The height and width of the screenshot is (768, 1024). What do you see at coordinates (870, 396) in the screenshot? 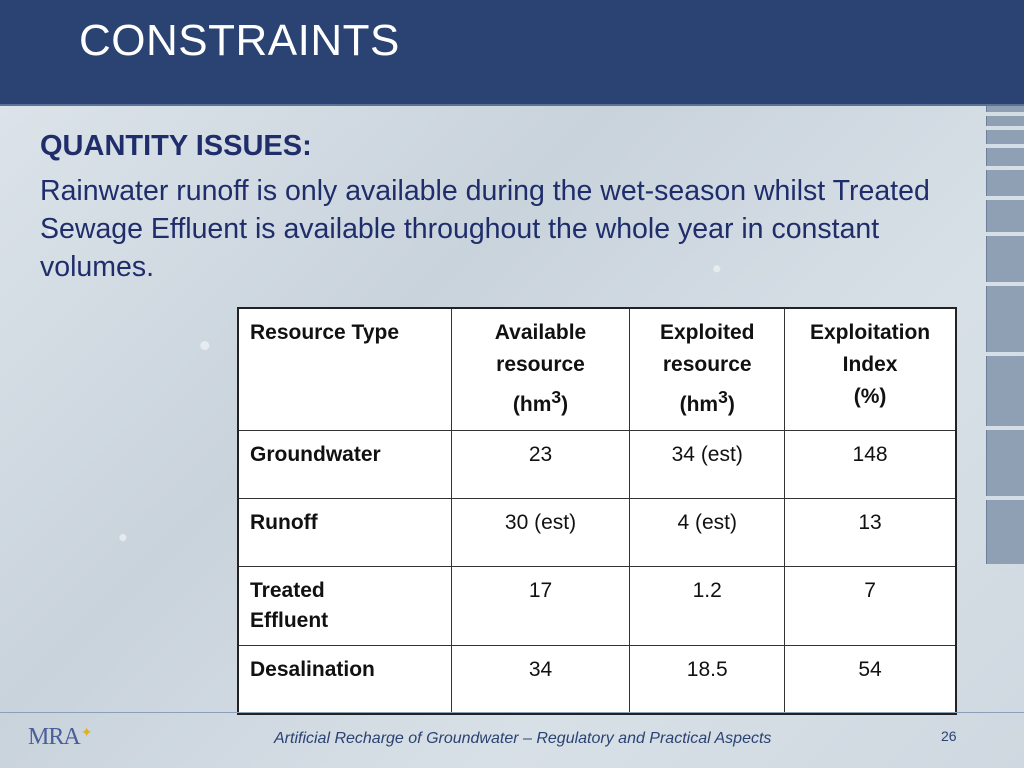
I see `header-label: (%)` at bounding box center [870, 396].